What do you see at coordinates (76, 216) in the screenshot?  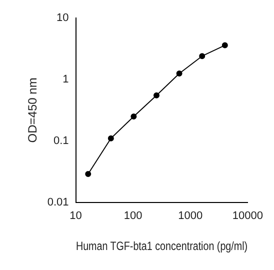 I see `x-tick-label: 10` at bounding box center [76, 216].